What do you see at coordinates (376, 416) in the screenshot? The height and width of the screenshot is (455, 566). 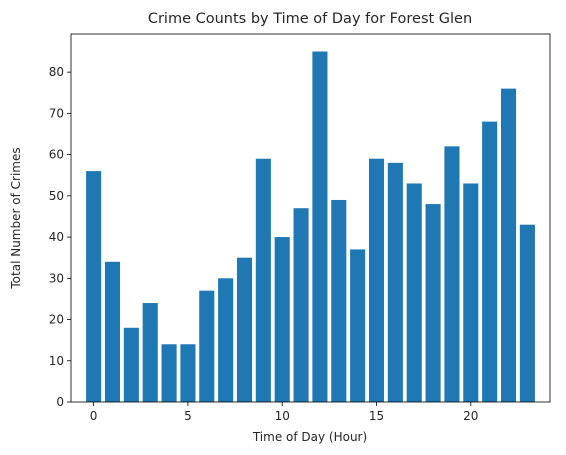 I see `x-tick-label: 15` at bounding box center [376, 416].